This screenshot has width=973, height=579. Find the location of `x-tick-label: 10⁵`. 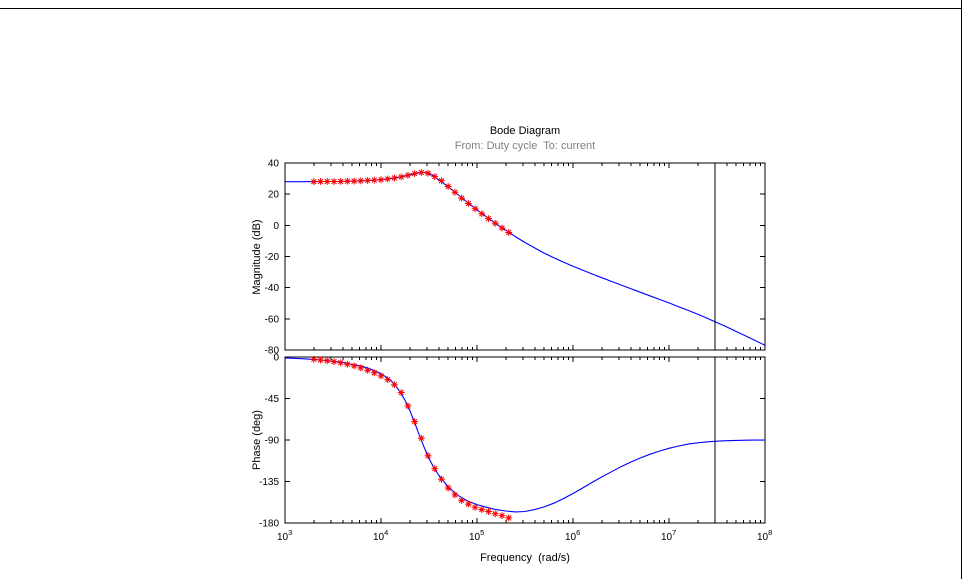

x-tick-label: 10⁵ is located at coordinates (476, 535).